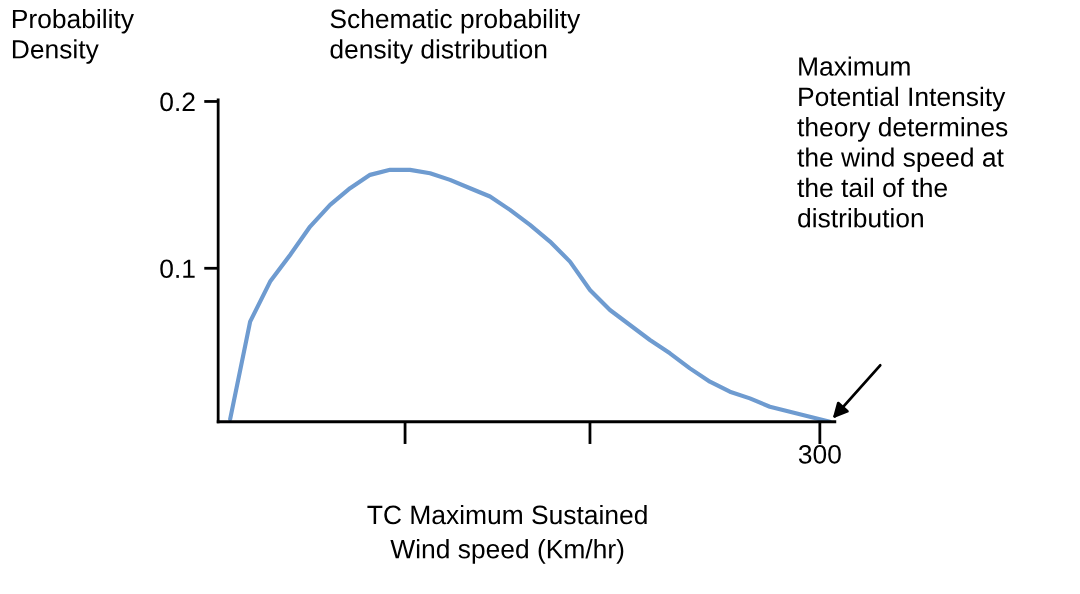  Describe the element at coordinates (902, 142) in the screenshot. I see `annotation: Maximum Potential Intensity theory determines the wind speed at the tail of the distribution` at that location.